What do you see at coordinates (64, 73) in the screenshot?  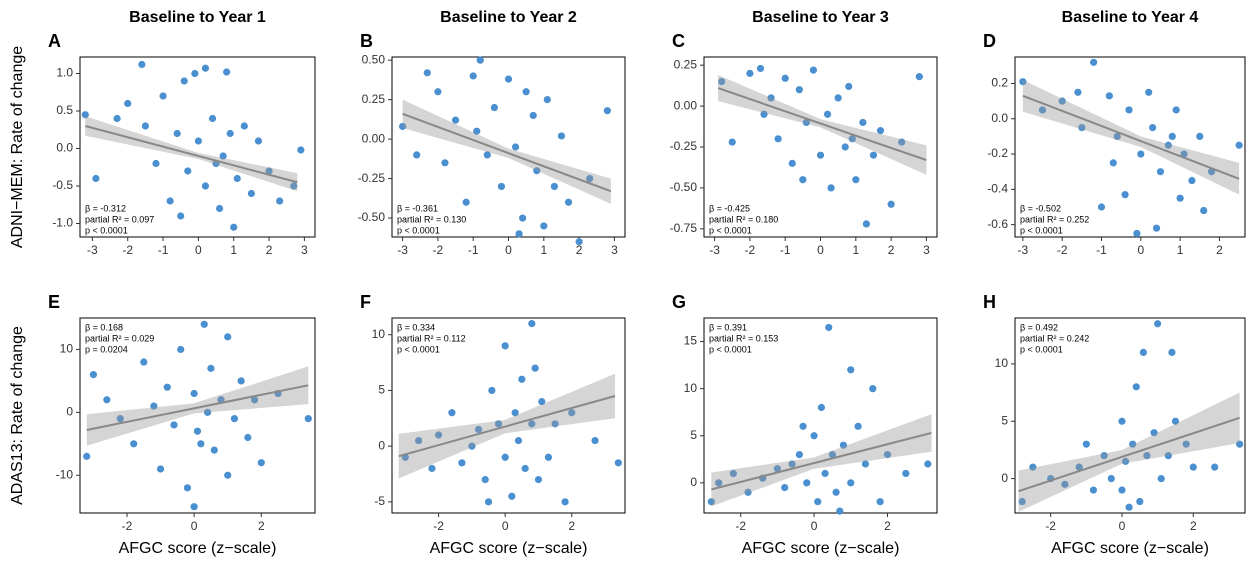 I see `y-tick-label: 1.0` at bounding box center [64, 73].